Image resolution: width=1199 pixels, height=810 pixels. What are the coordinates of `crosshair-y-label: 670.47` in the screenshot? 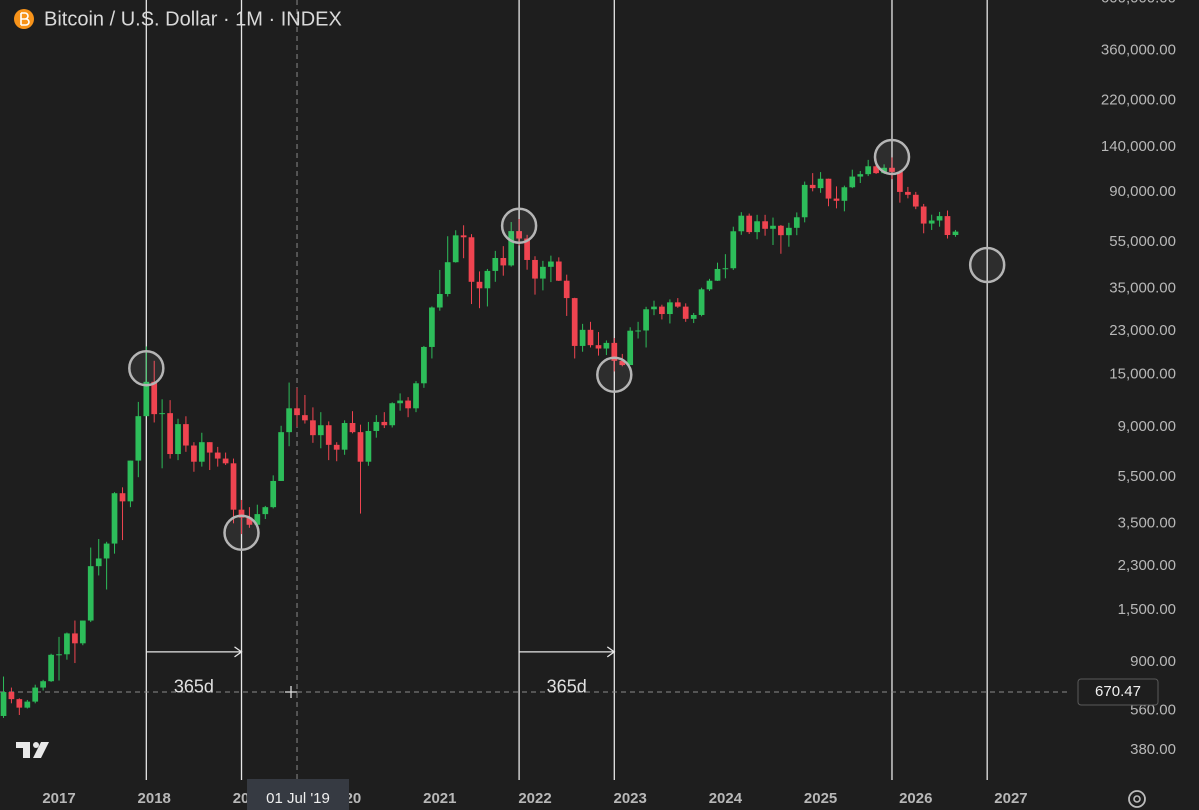 It's located at (1118, 691).